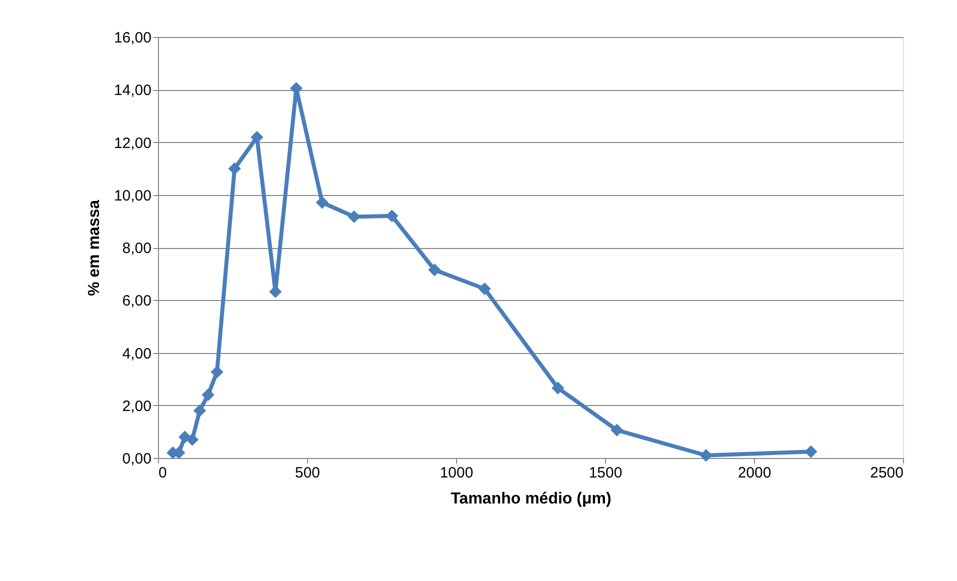 Image resolution: width=957 pixels, height=581 pixels. Describe the element at coordinates (457, 473) in the screenshot. I see `x-tick-label: 1000` at that location.